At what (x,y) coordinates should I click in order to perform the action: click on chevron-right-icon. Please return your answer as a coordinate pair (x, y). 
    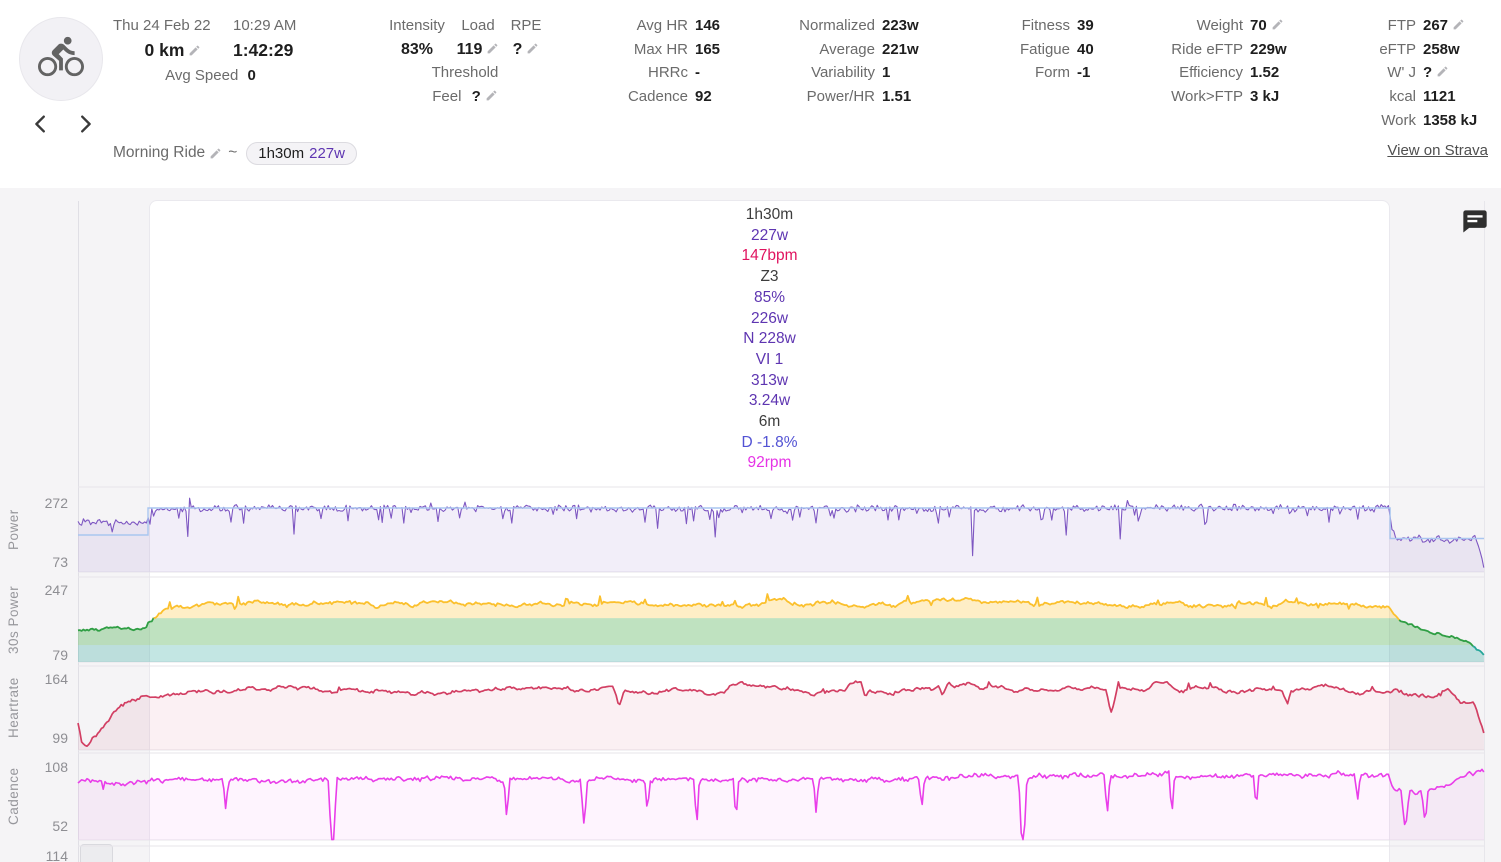
    Looking at the image, I should click on (85, 125).